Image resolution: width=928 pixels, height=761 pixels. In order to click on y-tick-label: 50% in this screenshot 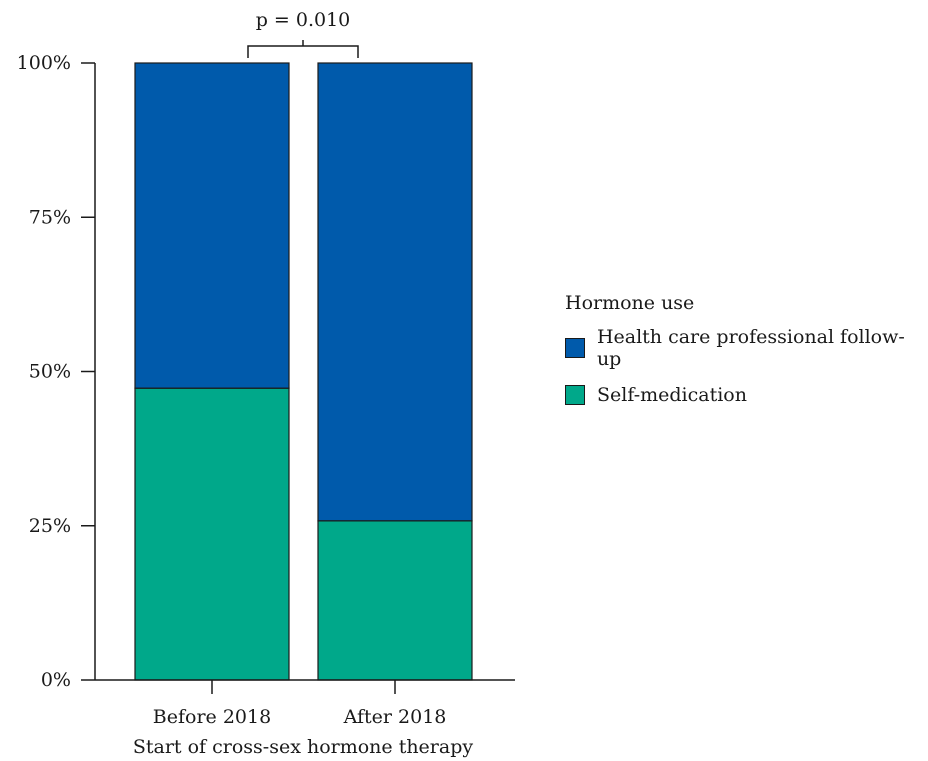, I will do `click(50, 372)`.